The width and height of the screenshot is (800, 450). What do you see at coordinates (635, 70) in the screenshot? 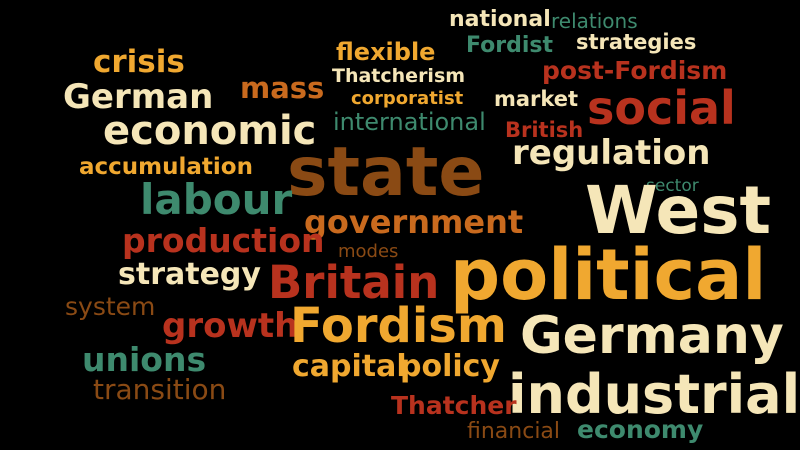
I see `word-post-fordism: post-Fordism` at bounding box center [635, 70].